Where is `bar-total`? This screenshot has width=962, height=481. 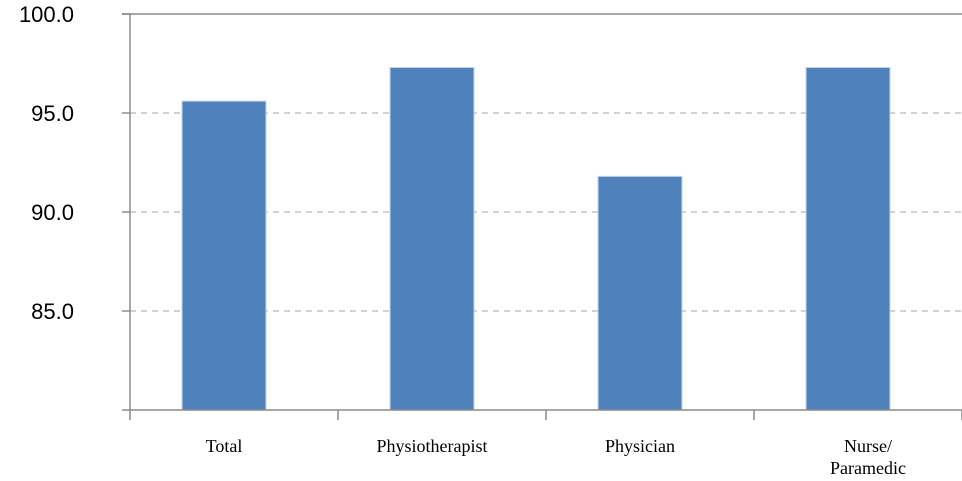 bar-total is located at coordinates (224, 255).